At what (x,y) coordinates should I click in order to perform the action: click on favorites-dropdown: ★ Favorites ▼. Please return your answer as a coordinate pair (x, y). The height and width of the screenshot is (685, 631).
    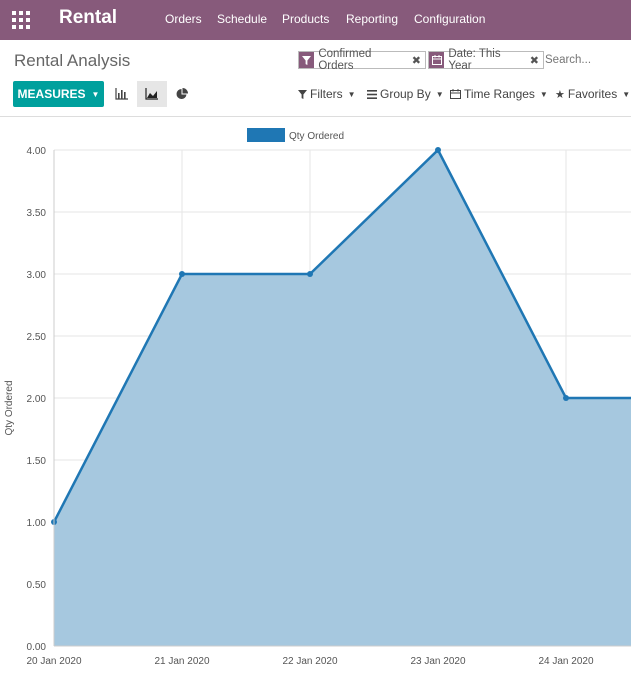
    Looking at the image, I should click on (592, 94).